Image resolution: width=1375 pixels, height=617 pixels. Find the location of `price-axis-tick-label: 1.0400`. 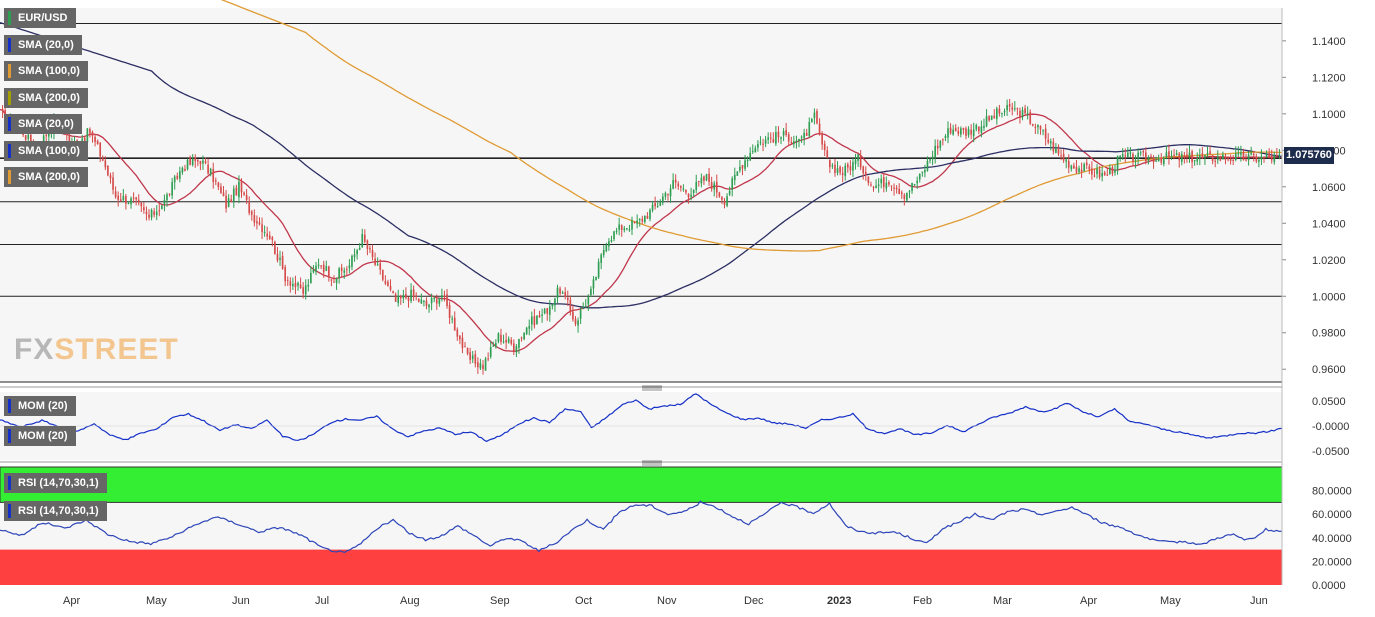

price-axis-tick-label: 1.0400 is located at coordinates (1329, 224).